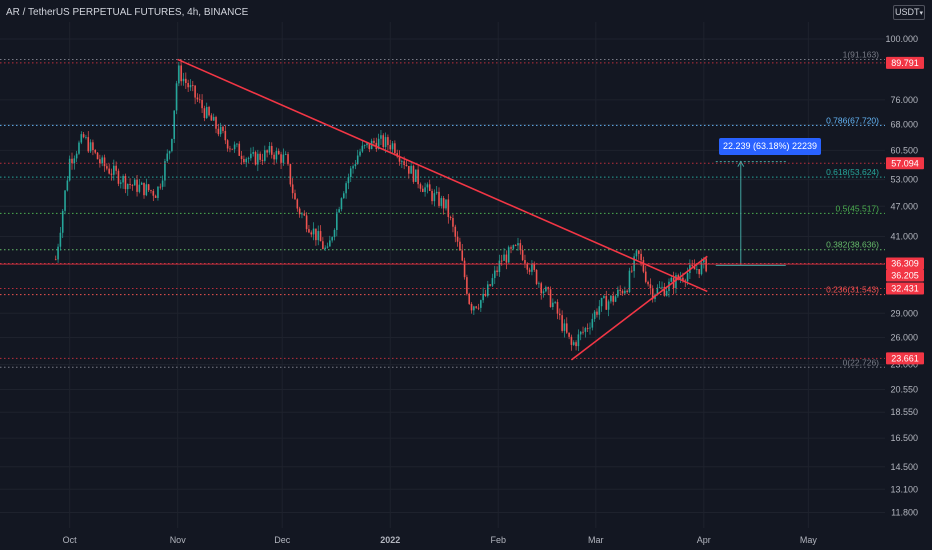 This screenshot has height=550, width=932. What do you see at coordinates (904, 180) in the screenshot?
I see `price-tick-label: 53.000` at bounding box center [904, 180].